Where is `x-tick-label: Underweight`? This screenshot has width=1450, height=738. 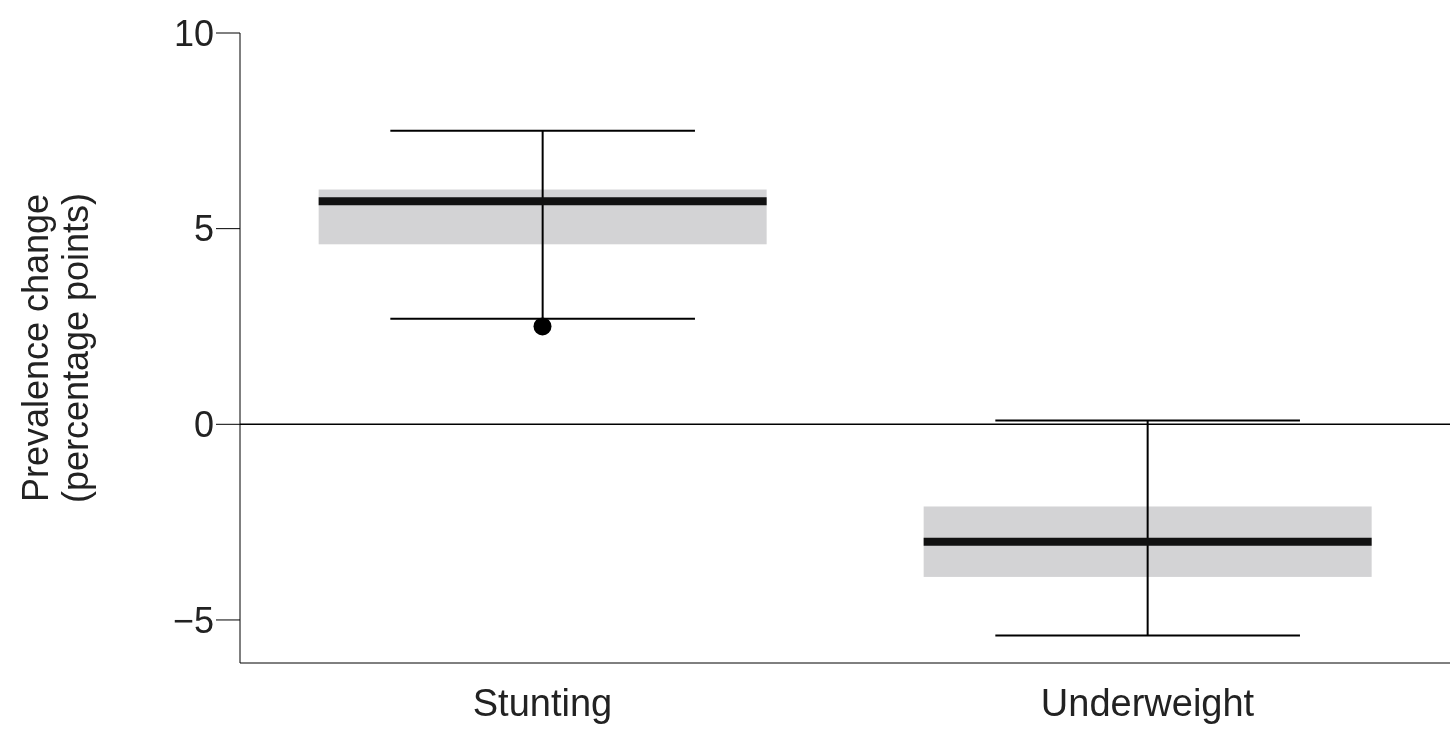
x-tick-label: Underweight is located at coordinates (1147, 702).